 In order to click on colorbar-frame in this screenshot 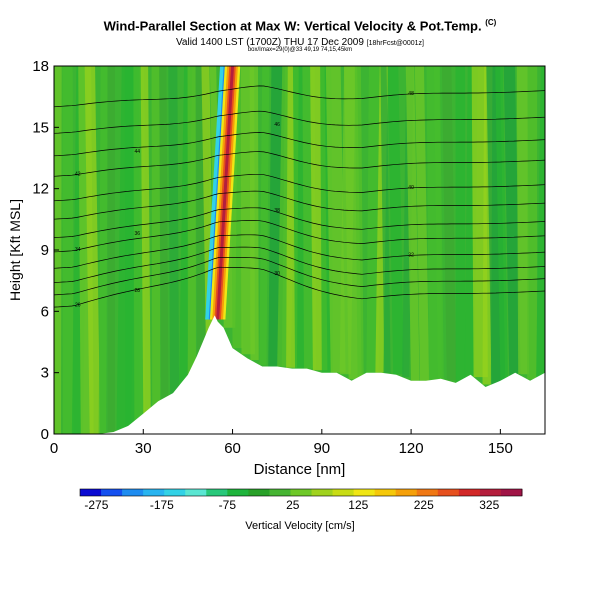, I will do `click(301, 492)`.